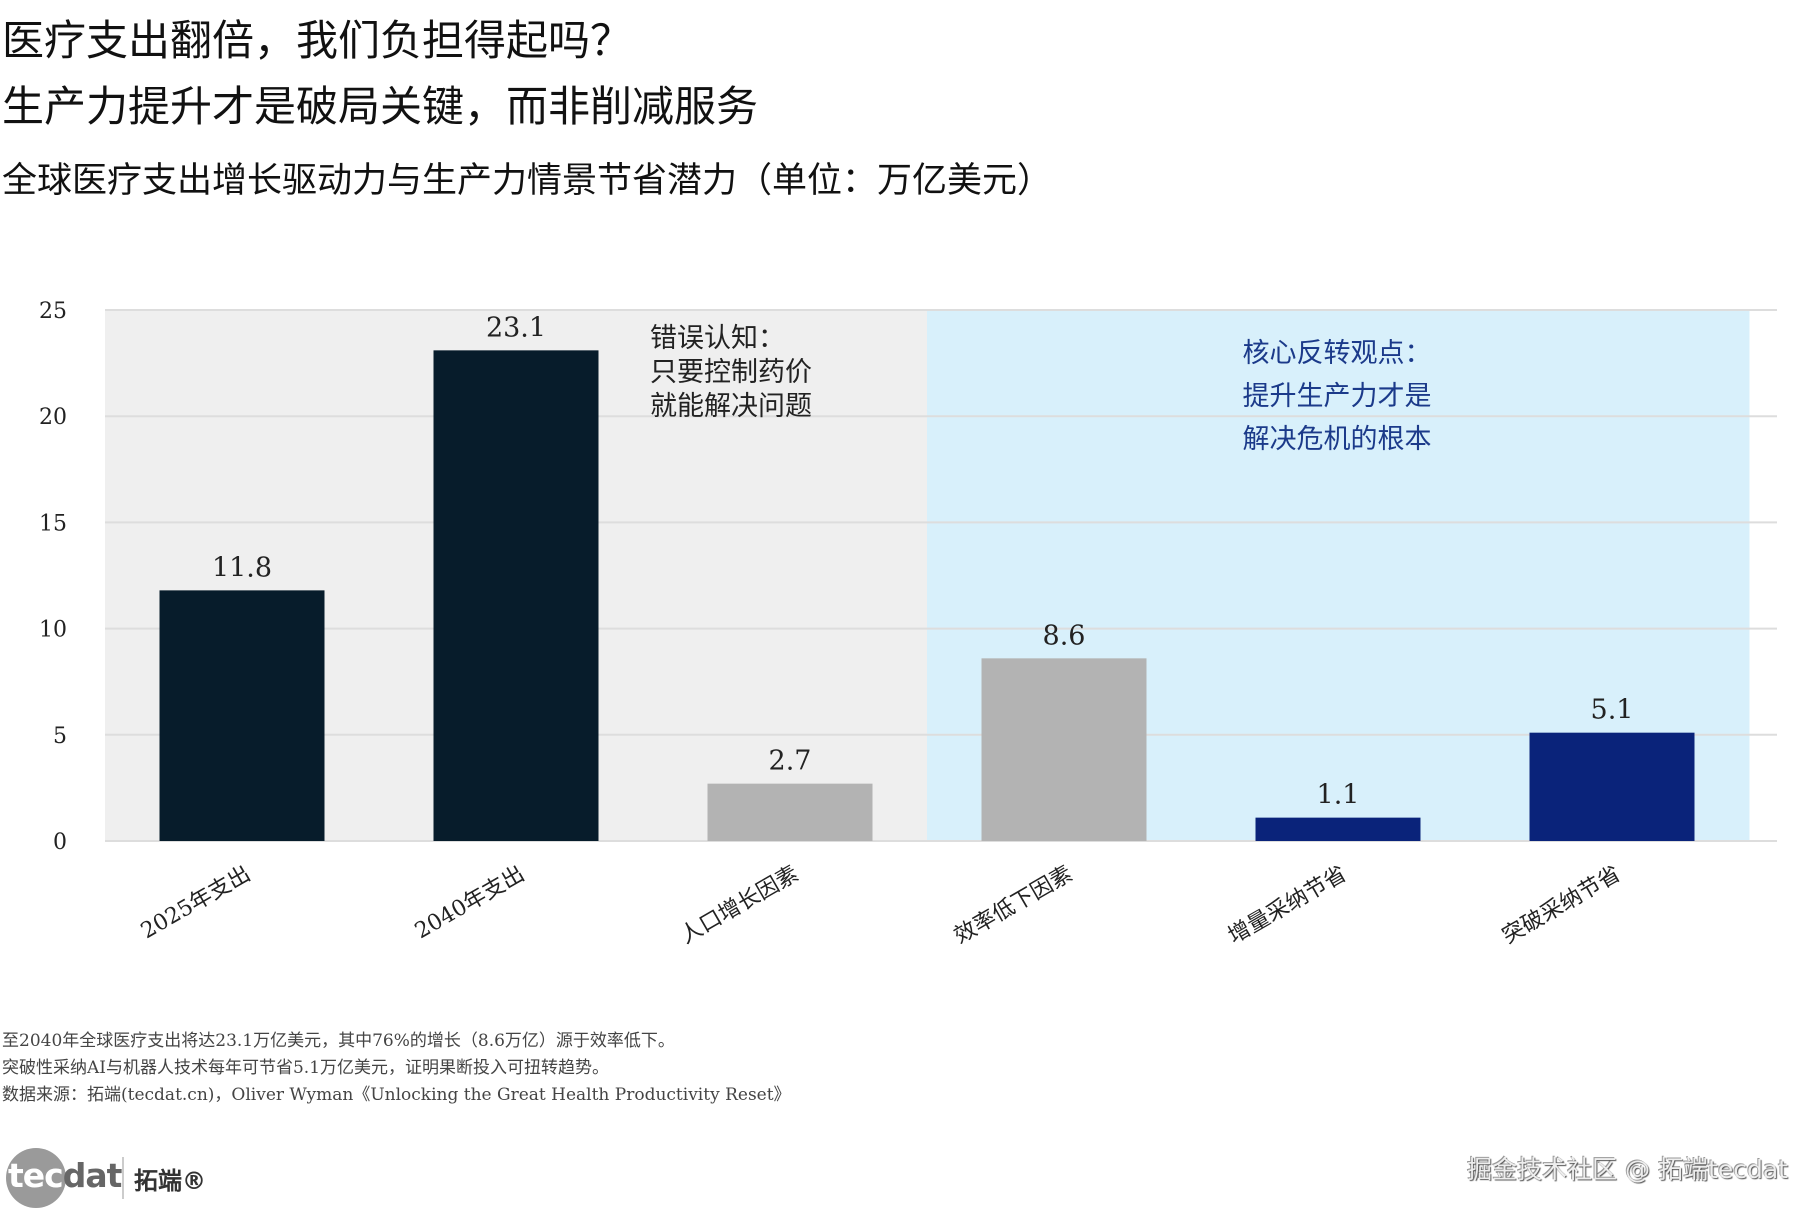 The width and height of the screenshot is (1800, 1208). Describe the element at coordinates (1561, 906) in the screenshot. I see `x-tick-label: 突破采纳节省` at that location.